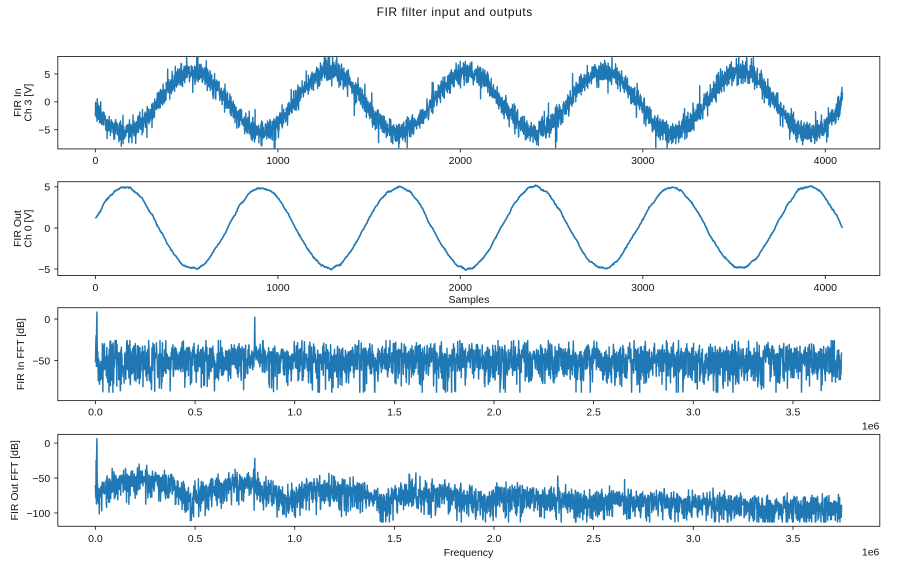 Image resolution: width=900 pixels, height=563 pixels. Describe the element at coordinates (15, 480) in the screenshot. I see `svg-text: FIR Out FFT [dB]` at that location.